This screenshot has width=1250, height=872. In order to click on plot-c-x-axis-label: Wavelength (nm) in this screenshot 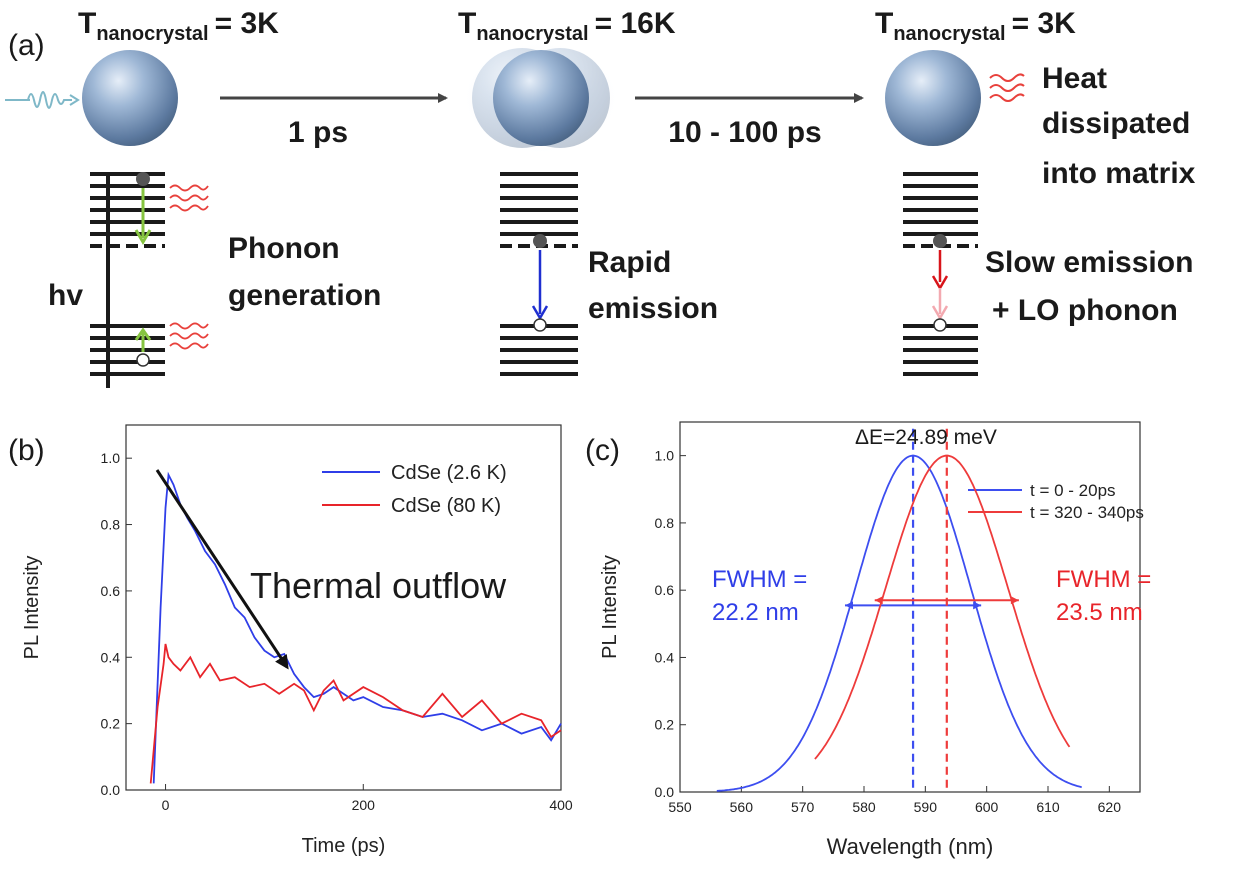, I will do `click(910, 846)`.